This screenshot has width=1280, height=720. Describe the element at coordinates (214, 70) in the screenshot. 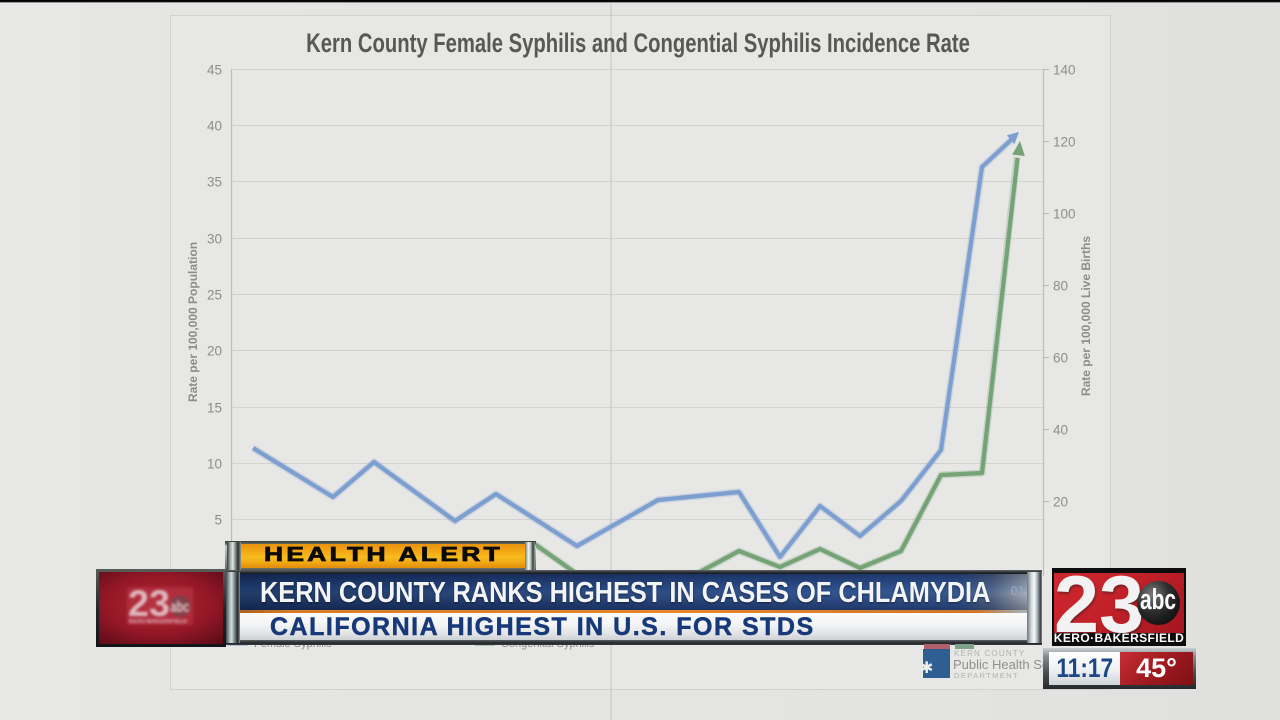

I see `svg-text: 45` at that location.